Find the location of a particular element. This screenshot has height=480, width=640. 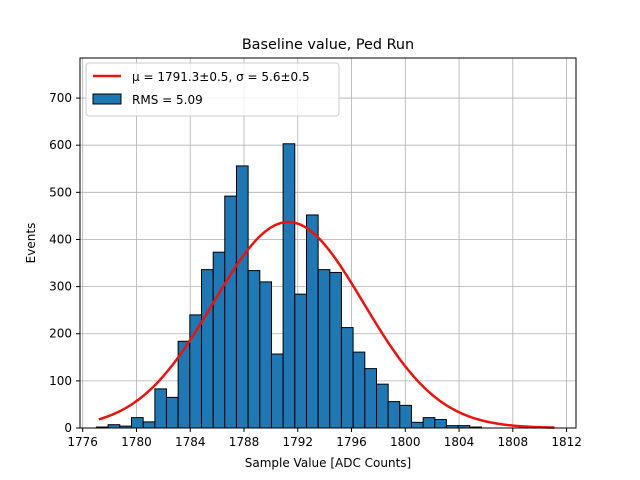

y-tick-label: 400 is located at coordinates (60, 239).